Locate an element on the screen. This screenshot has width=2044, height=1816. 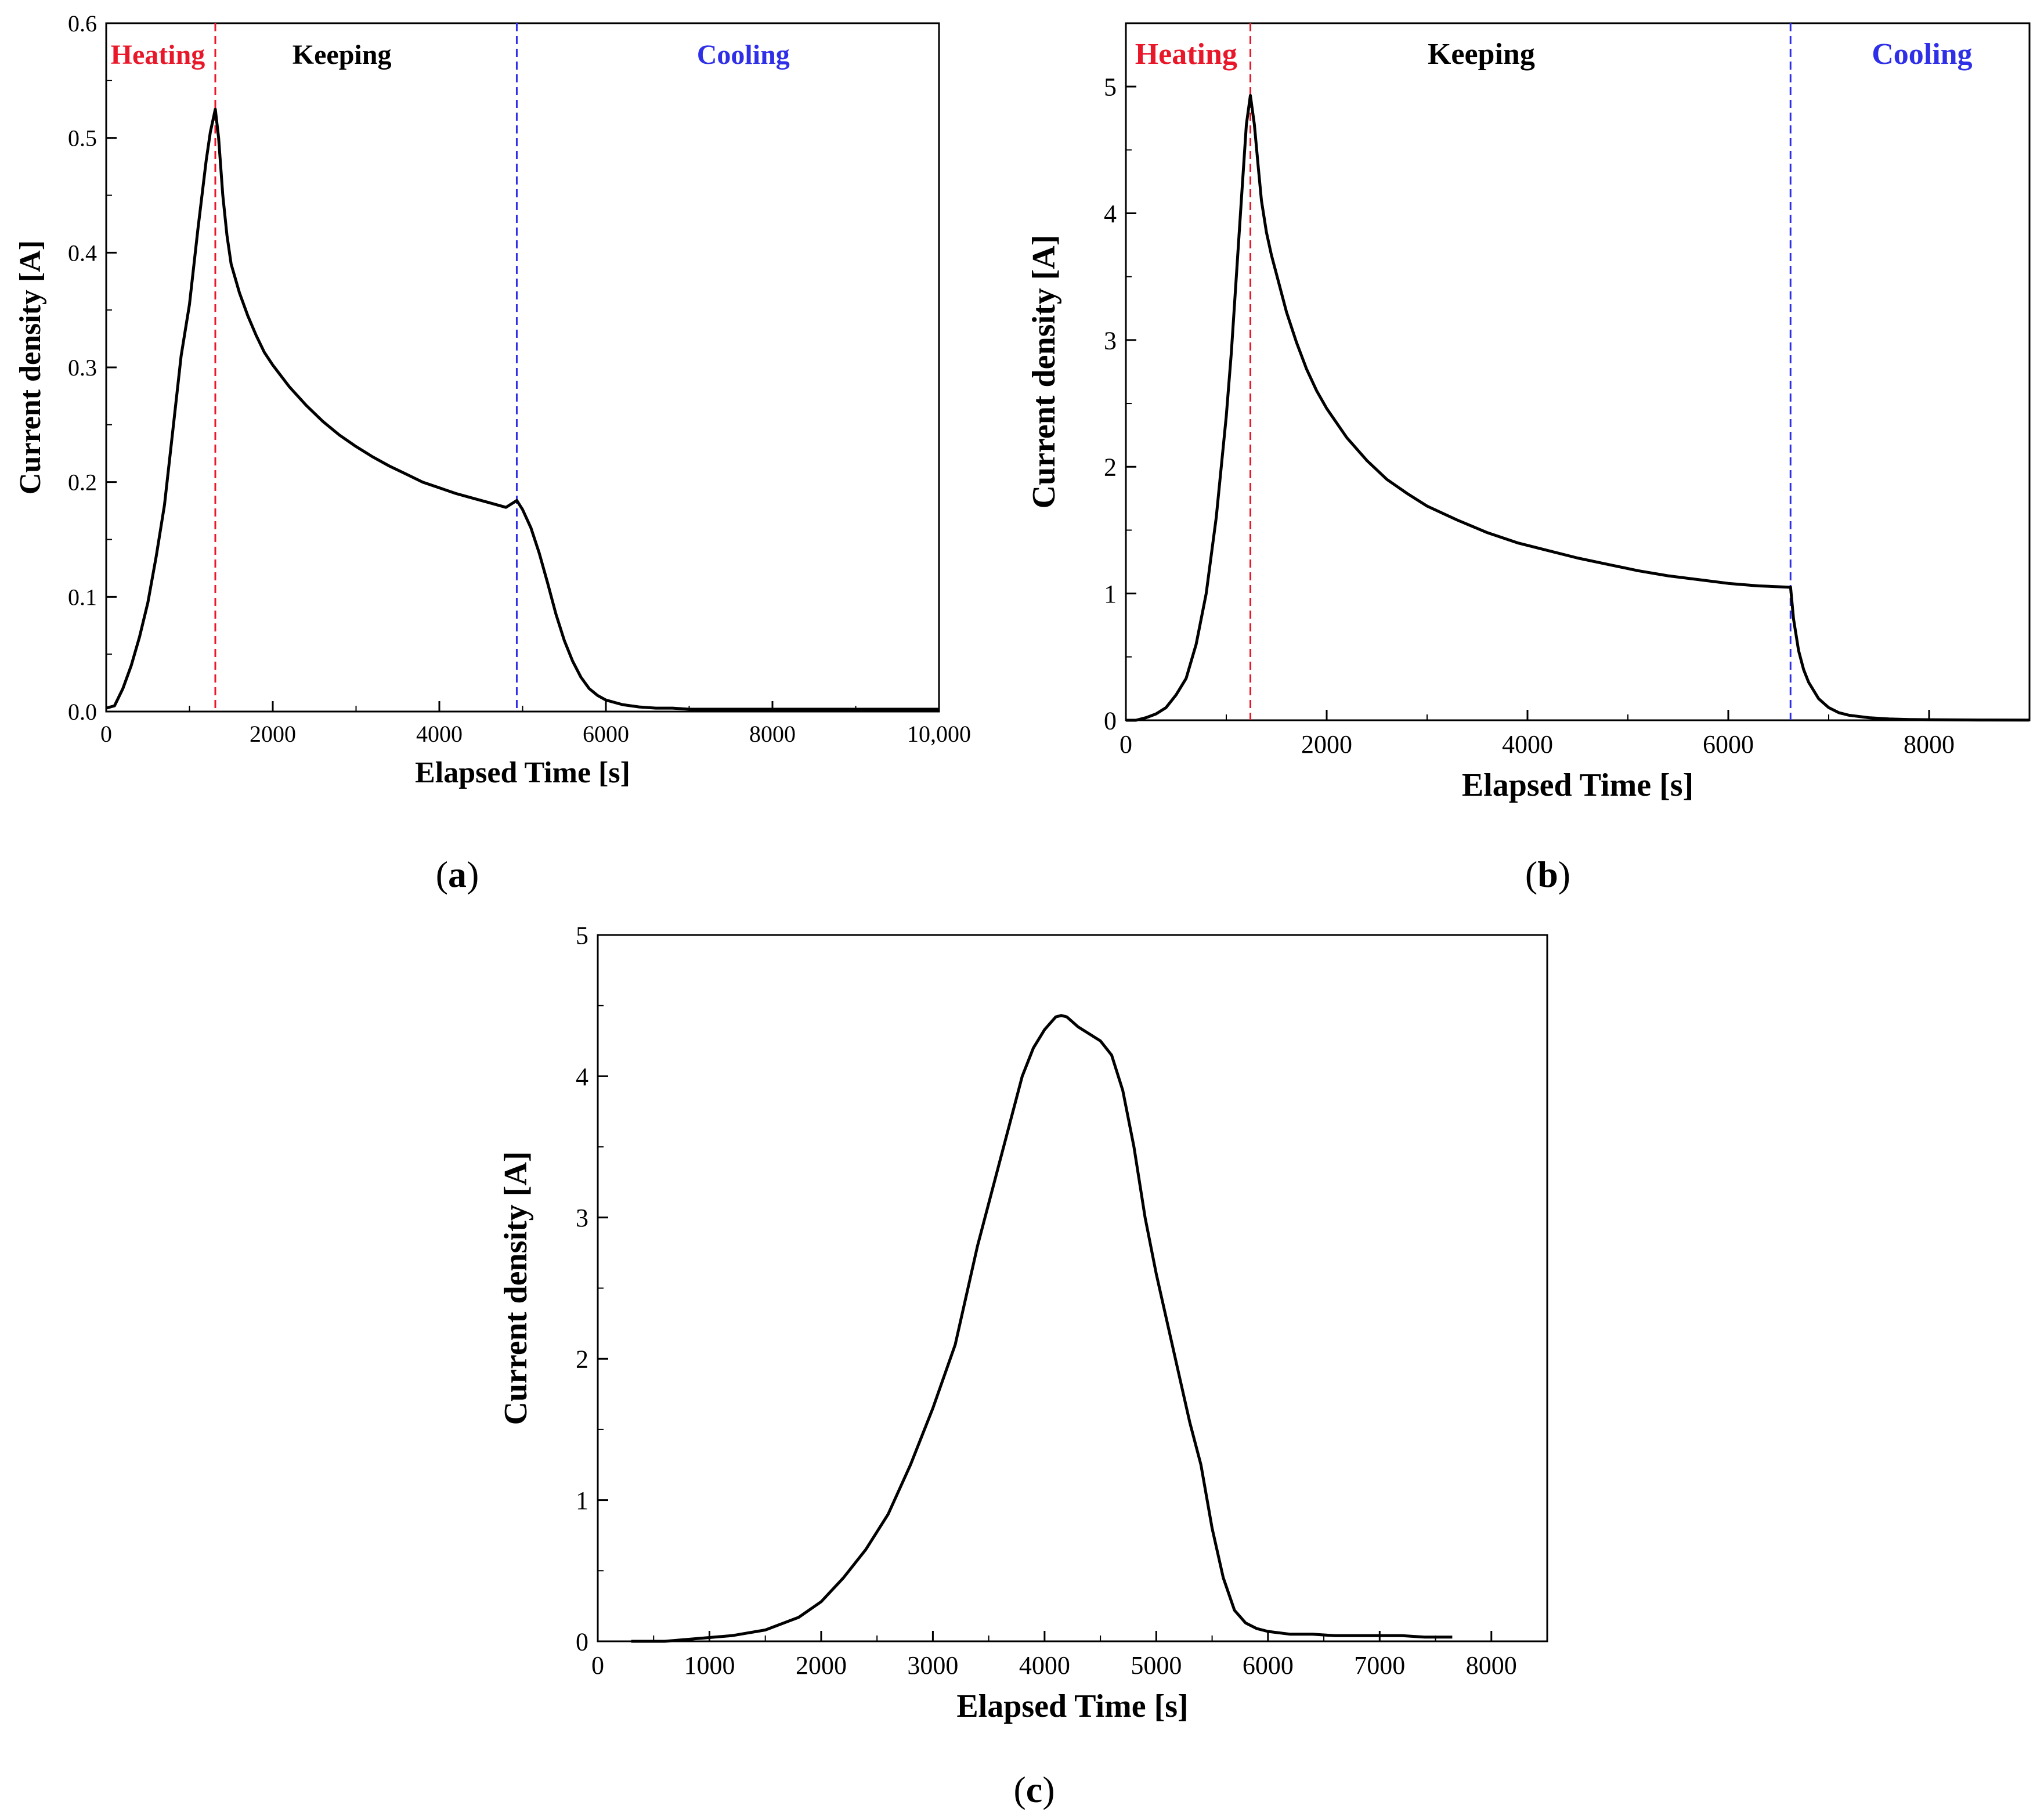
panel-caption-letter: a is located at coordinates (458, 874).